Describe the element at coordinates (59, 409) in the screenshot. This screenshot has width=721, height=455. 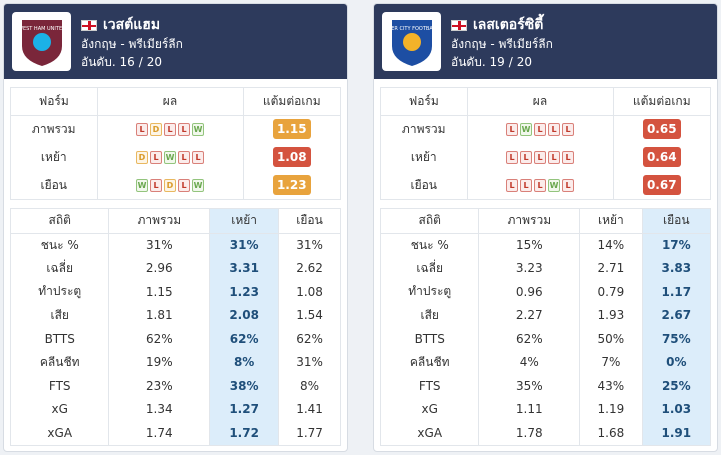
I see `stats-row-label: xG` at that location.